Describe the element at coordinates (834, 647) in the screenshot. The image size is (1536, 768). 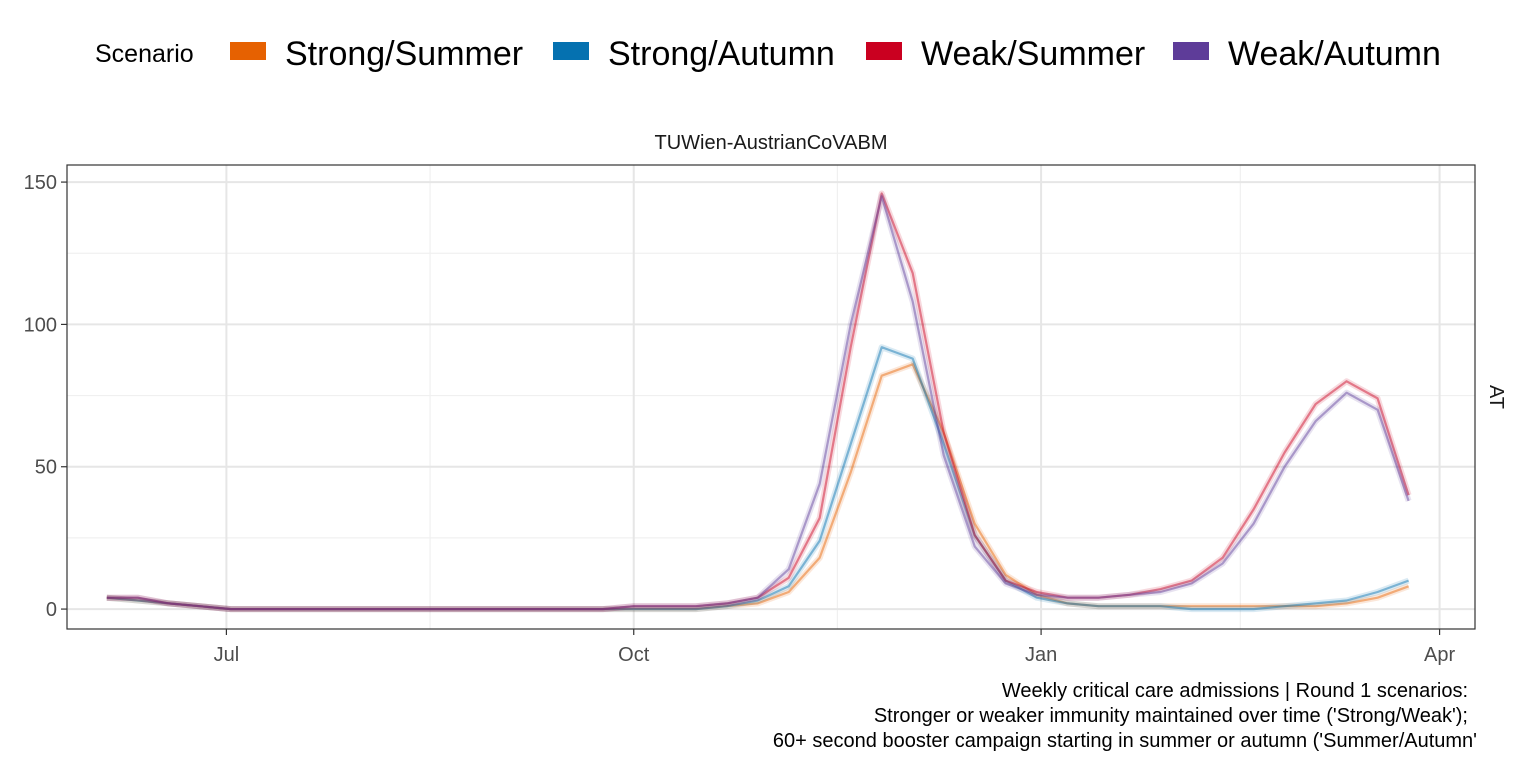
I see `x-axis: Jul Oct Jan Apr` at that location.